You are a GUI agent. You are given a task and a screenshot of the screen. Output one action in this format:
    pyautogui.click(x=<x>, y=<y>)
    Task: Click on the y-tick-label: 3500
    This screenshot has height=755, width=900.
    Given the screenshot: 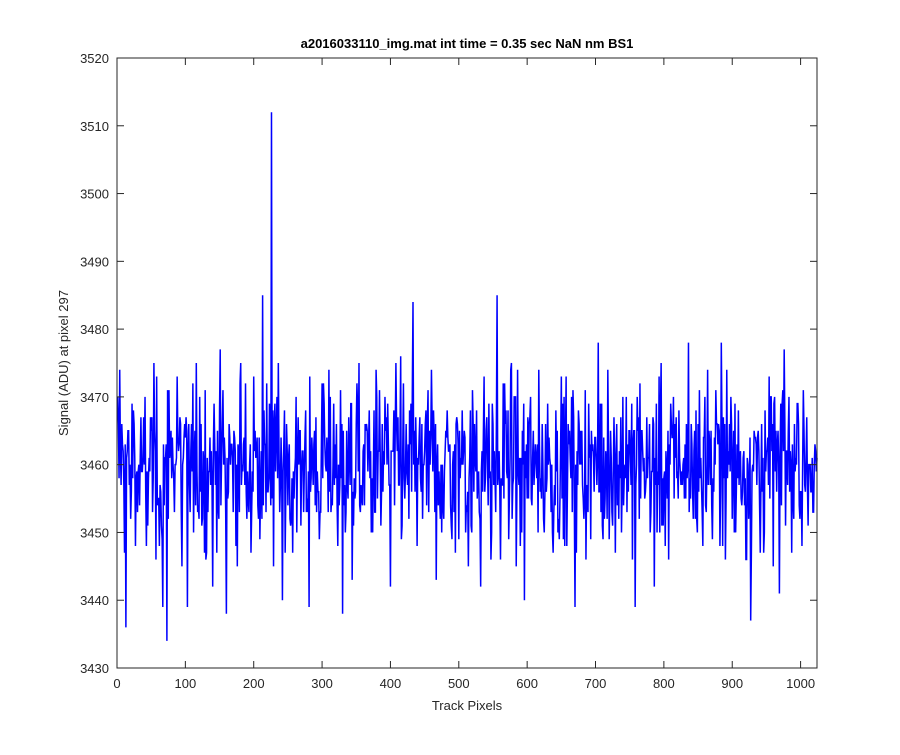 What is the action you would take?
    pyautogui.click(x=94, y=194)
    